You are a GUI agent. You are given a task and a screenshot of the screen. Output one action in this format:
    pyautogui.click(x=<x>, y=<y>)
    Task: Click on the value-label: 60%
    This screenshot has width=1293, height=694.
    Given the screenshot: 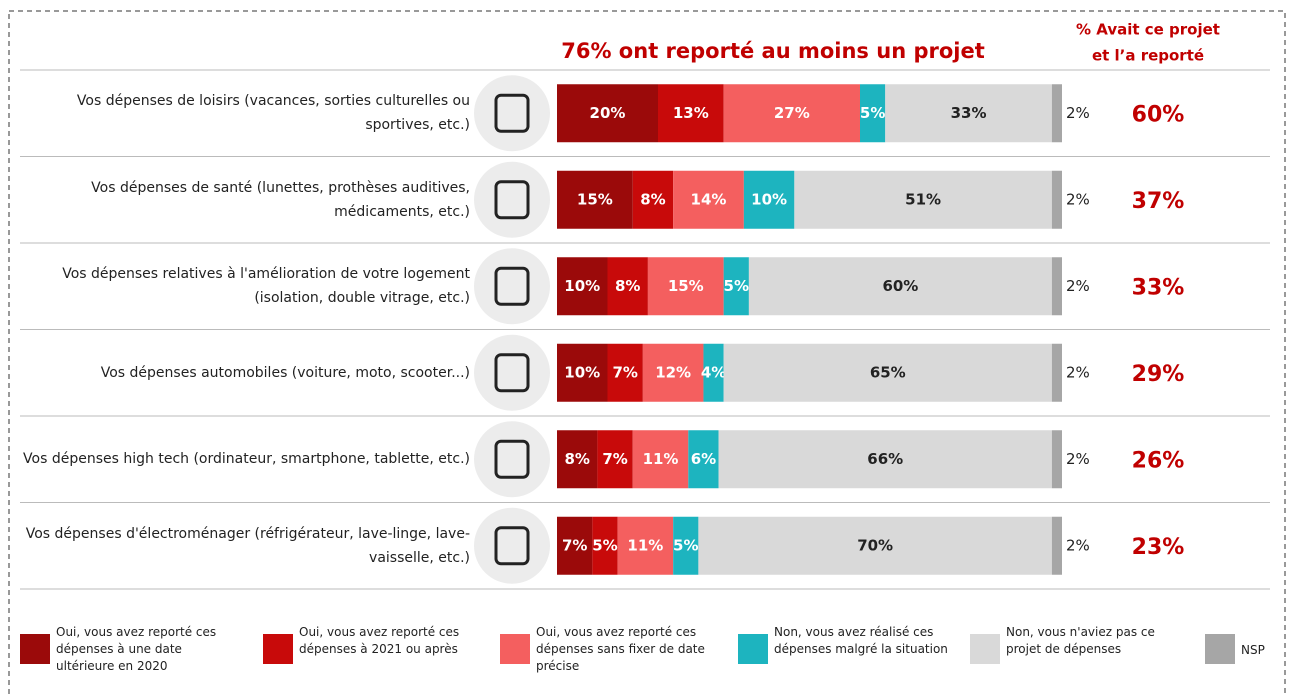 What is the action you would take?
    pyautogui.click(x=900, y=286)
    